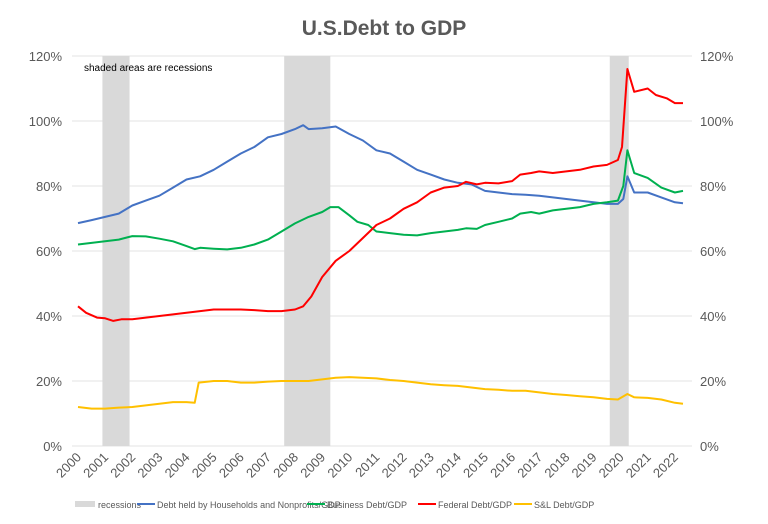 The image size is (768, 524). What do you see at coordinates (95, 465) in the screenshot?
I see `x-tick-label: 2001` at bounding box center [95, 465].